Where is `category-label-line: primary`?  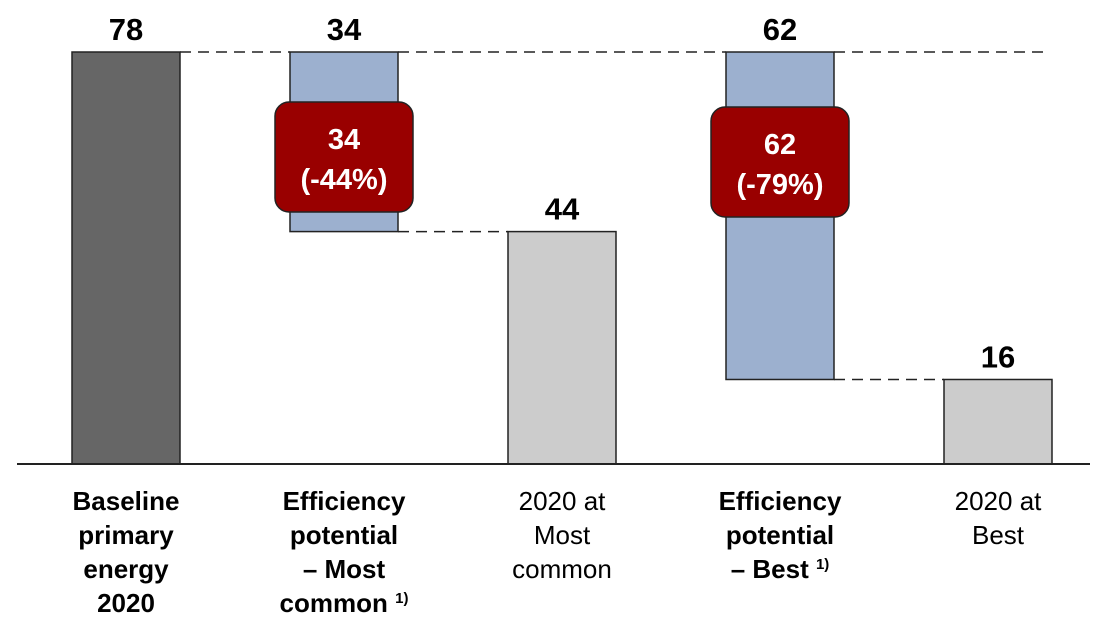 category-label-line: primary is located at coordinates (126, 535).